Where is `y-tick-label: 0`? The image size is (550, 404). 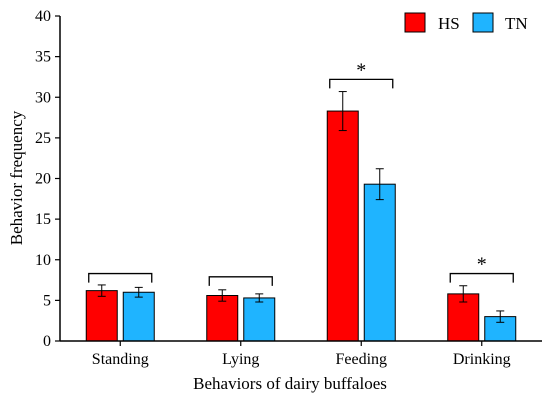
y-tick-label: 0 is located at coordinates (47, 341).